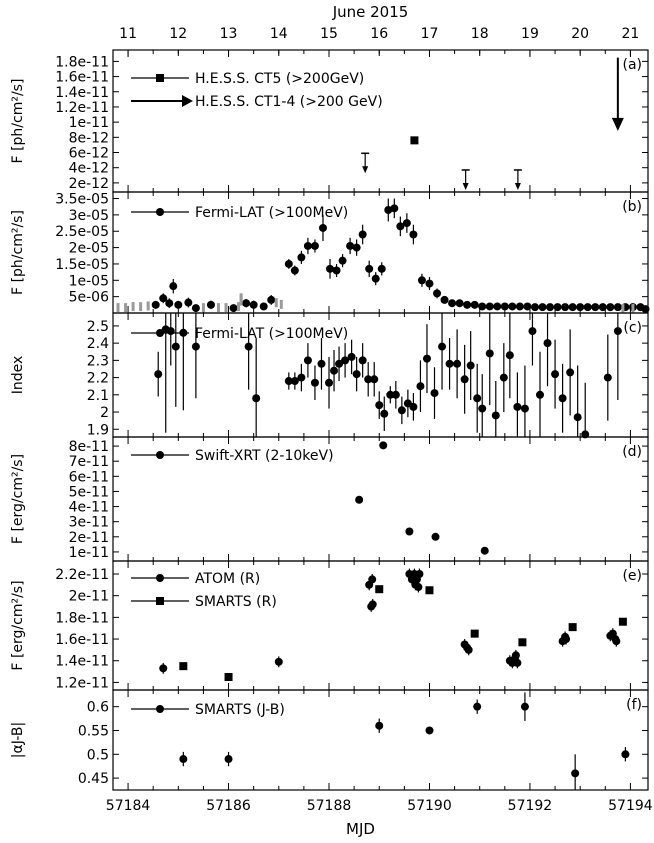 This screenshot has width=654, height=843. I want to click on y-tick-label: 1.9, so click(98, 430).